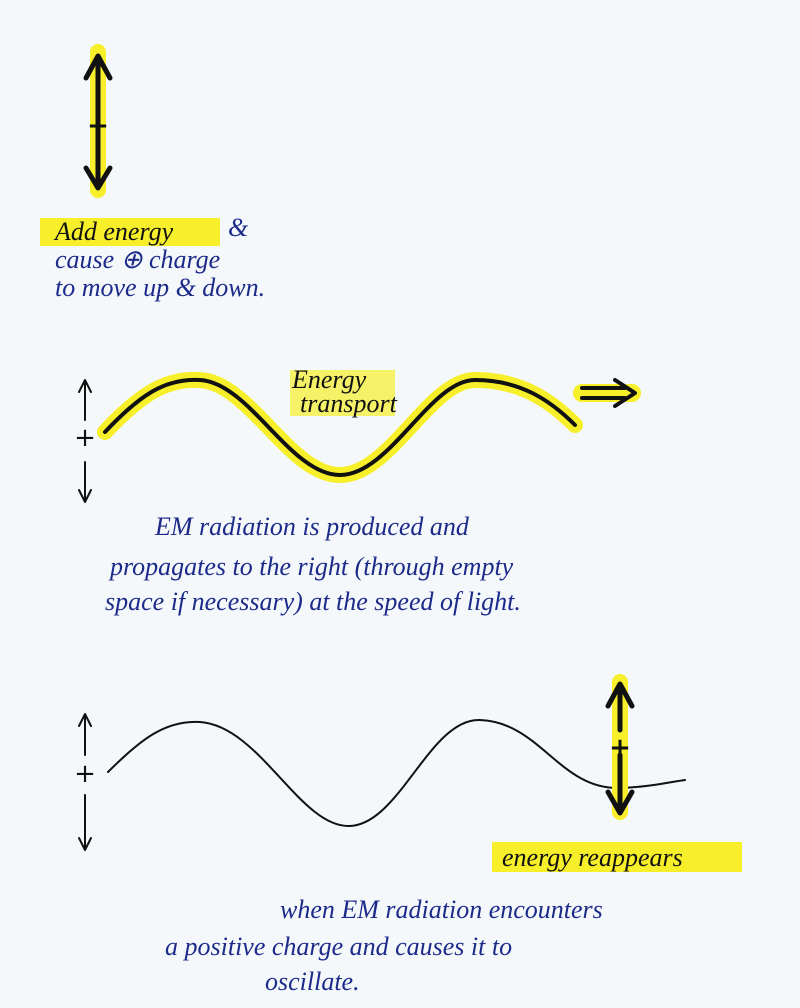  What do you see at coordinates (441, 909) in the screenshot?
I see `caption: when EM radiation encounters` at bounding box center [441, 909].